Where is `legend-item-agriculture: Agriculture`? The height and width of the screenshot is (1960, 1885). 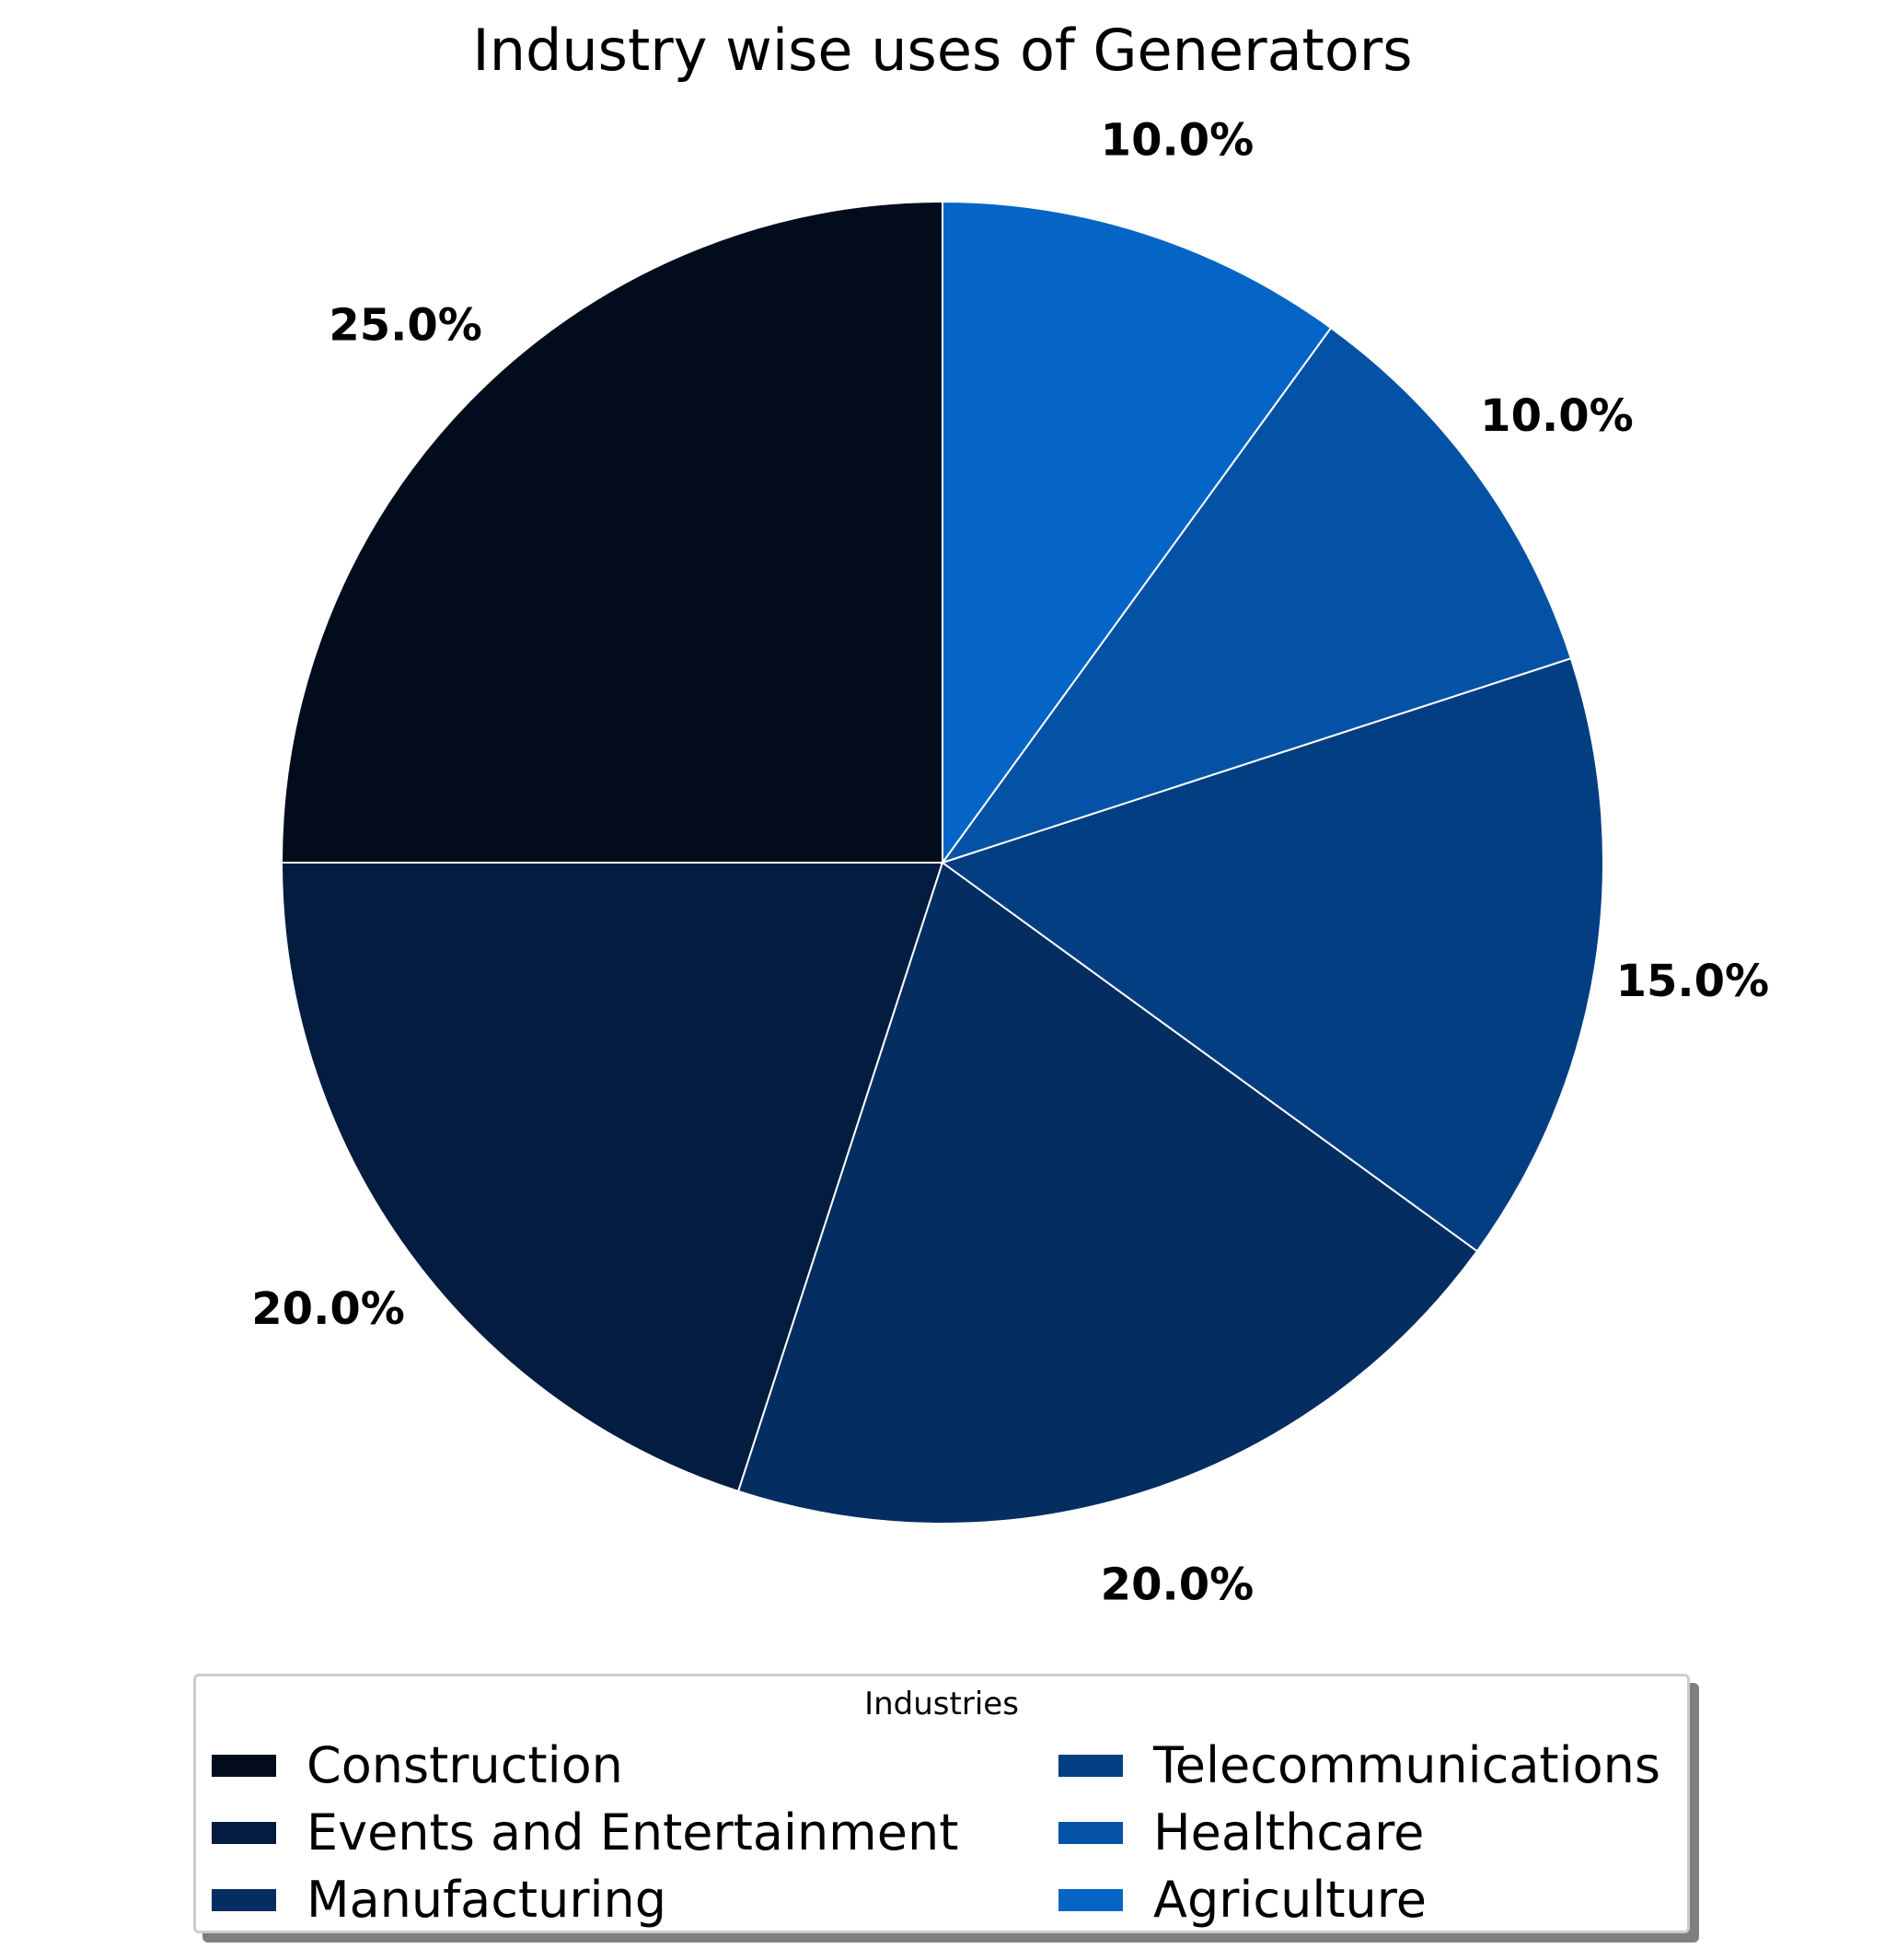 legend-item-agriculture: Agriculture is located at coordinates (1359, 1899).